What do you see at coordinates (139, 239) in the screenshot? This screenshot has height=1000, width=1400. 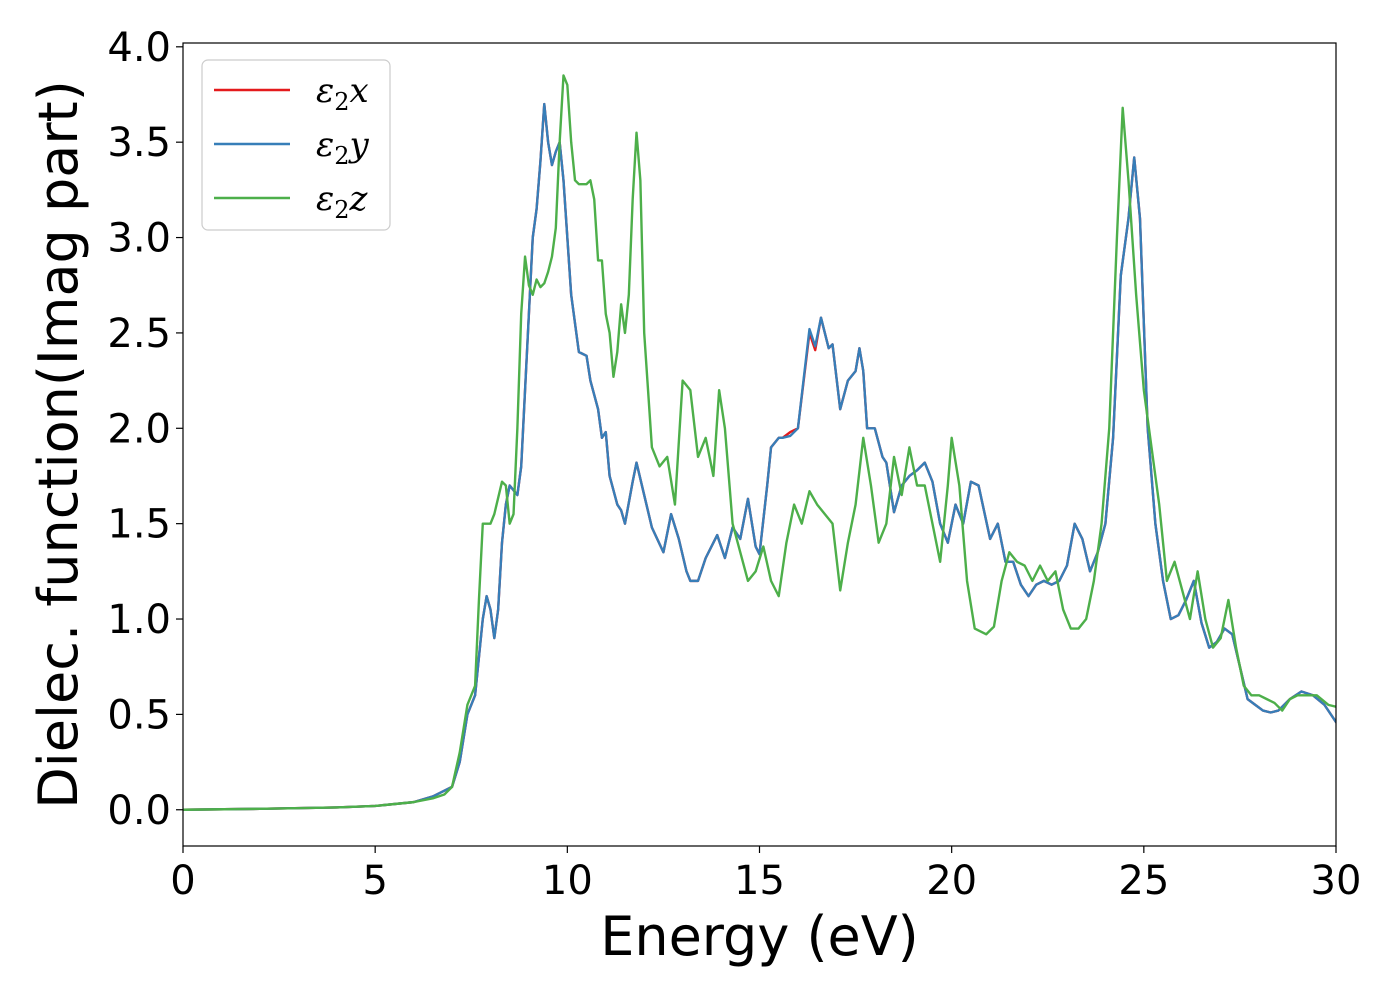 I see `y-tick-label: 3.0` at bounding box center [139, 239].